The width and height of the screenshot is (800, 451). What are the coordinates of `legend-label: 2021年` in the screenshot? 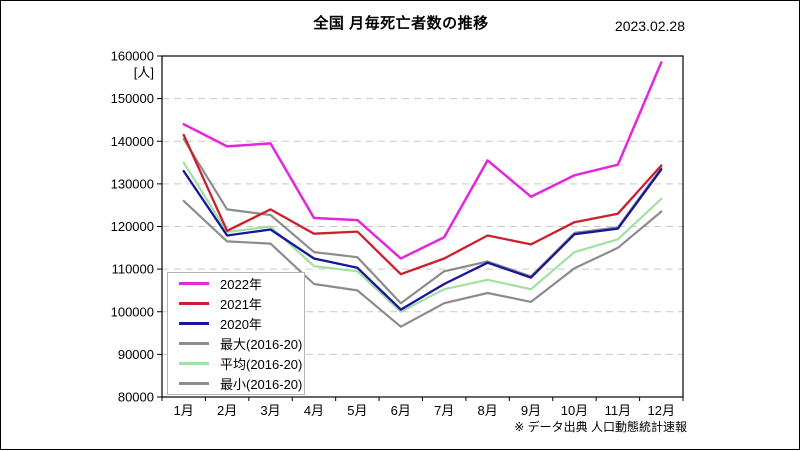 It's located at (241, 304).